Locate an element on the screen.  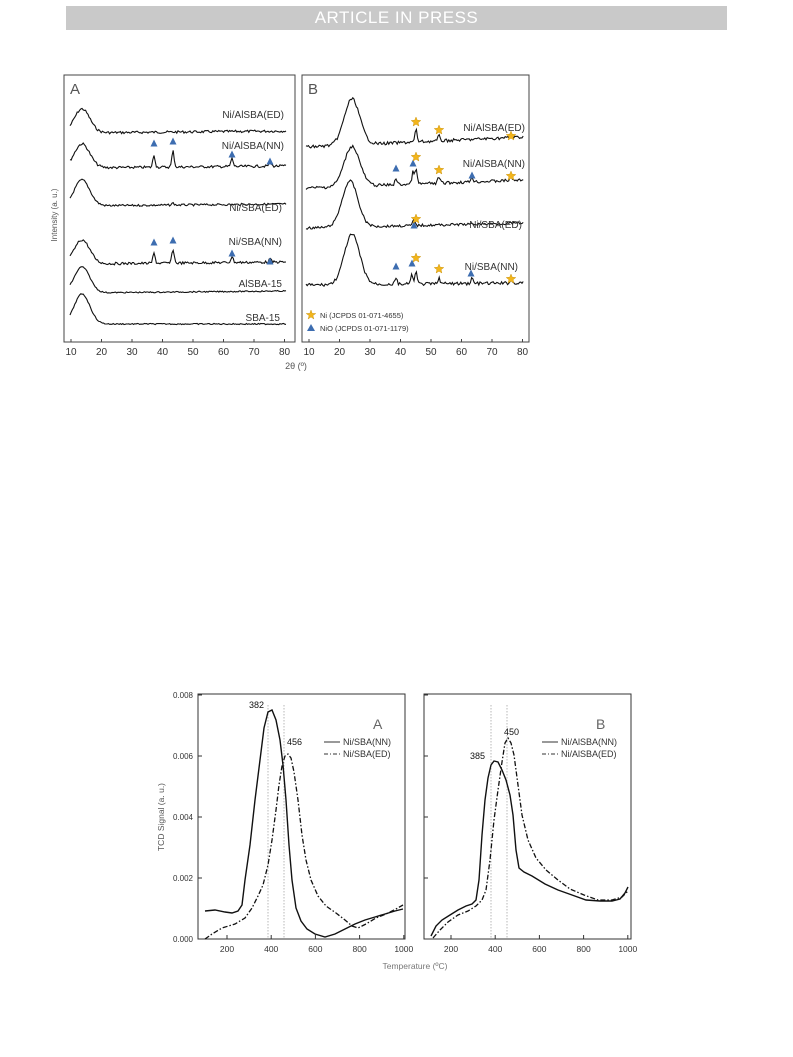
tpr-y-tick-label: 0.004 is located at coordinates (183, 817).